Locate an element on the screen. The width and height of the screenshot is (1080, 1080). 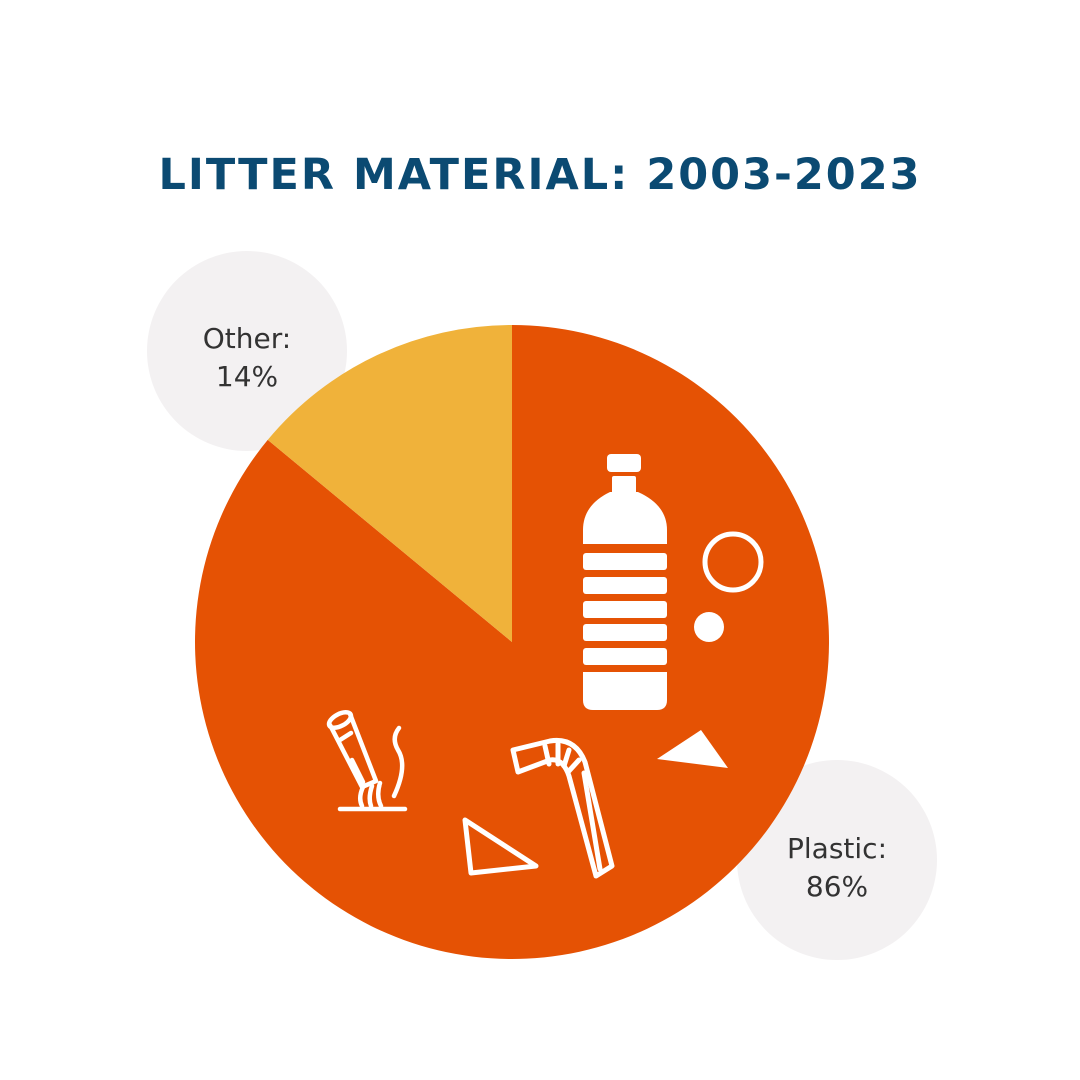
cigarette-butt-icon is located at coordinates (367, 761).